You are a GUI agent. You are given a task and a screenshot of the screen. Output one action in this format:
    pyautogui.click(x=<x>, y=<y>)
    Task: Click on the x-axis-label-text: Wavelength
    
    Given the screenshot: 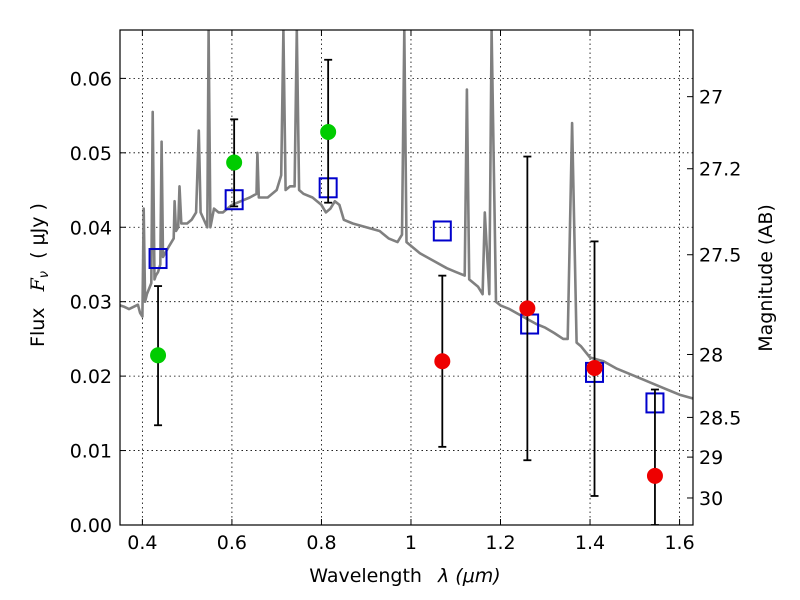 What is the action you would take?
    pyautogui.click(x=365, y=576)
    